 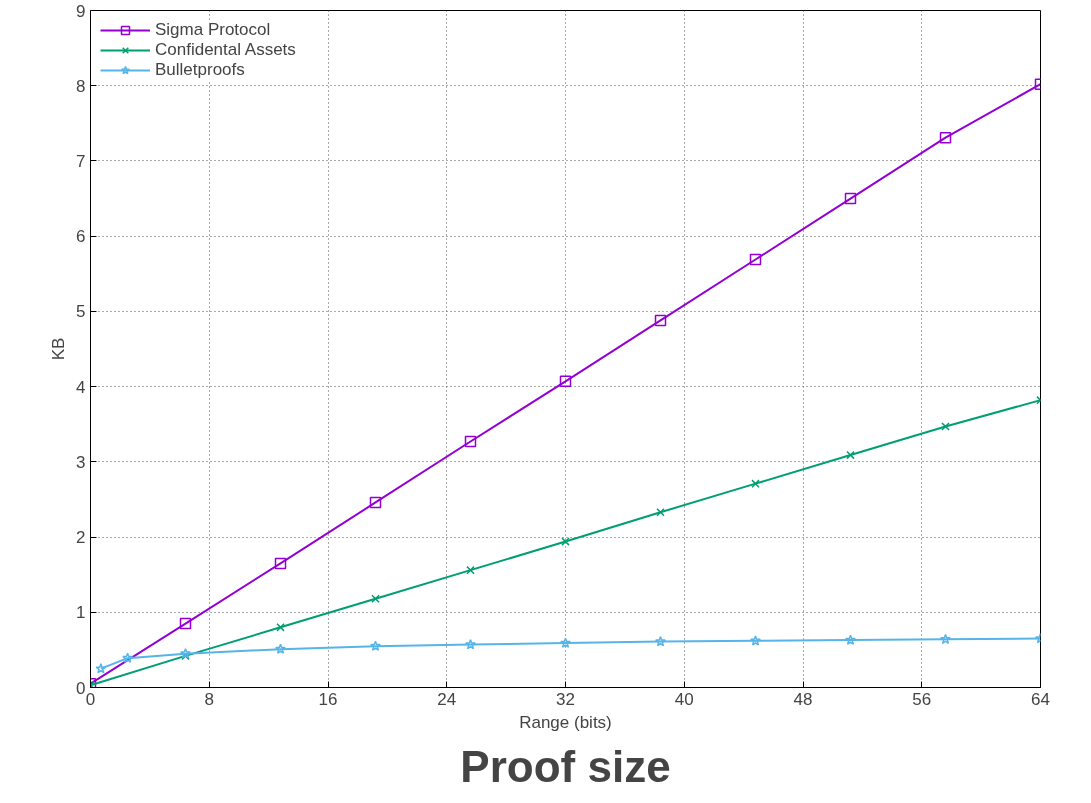 I want to click on x-tick-label: 64, so click(x=1040, y=699).